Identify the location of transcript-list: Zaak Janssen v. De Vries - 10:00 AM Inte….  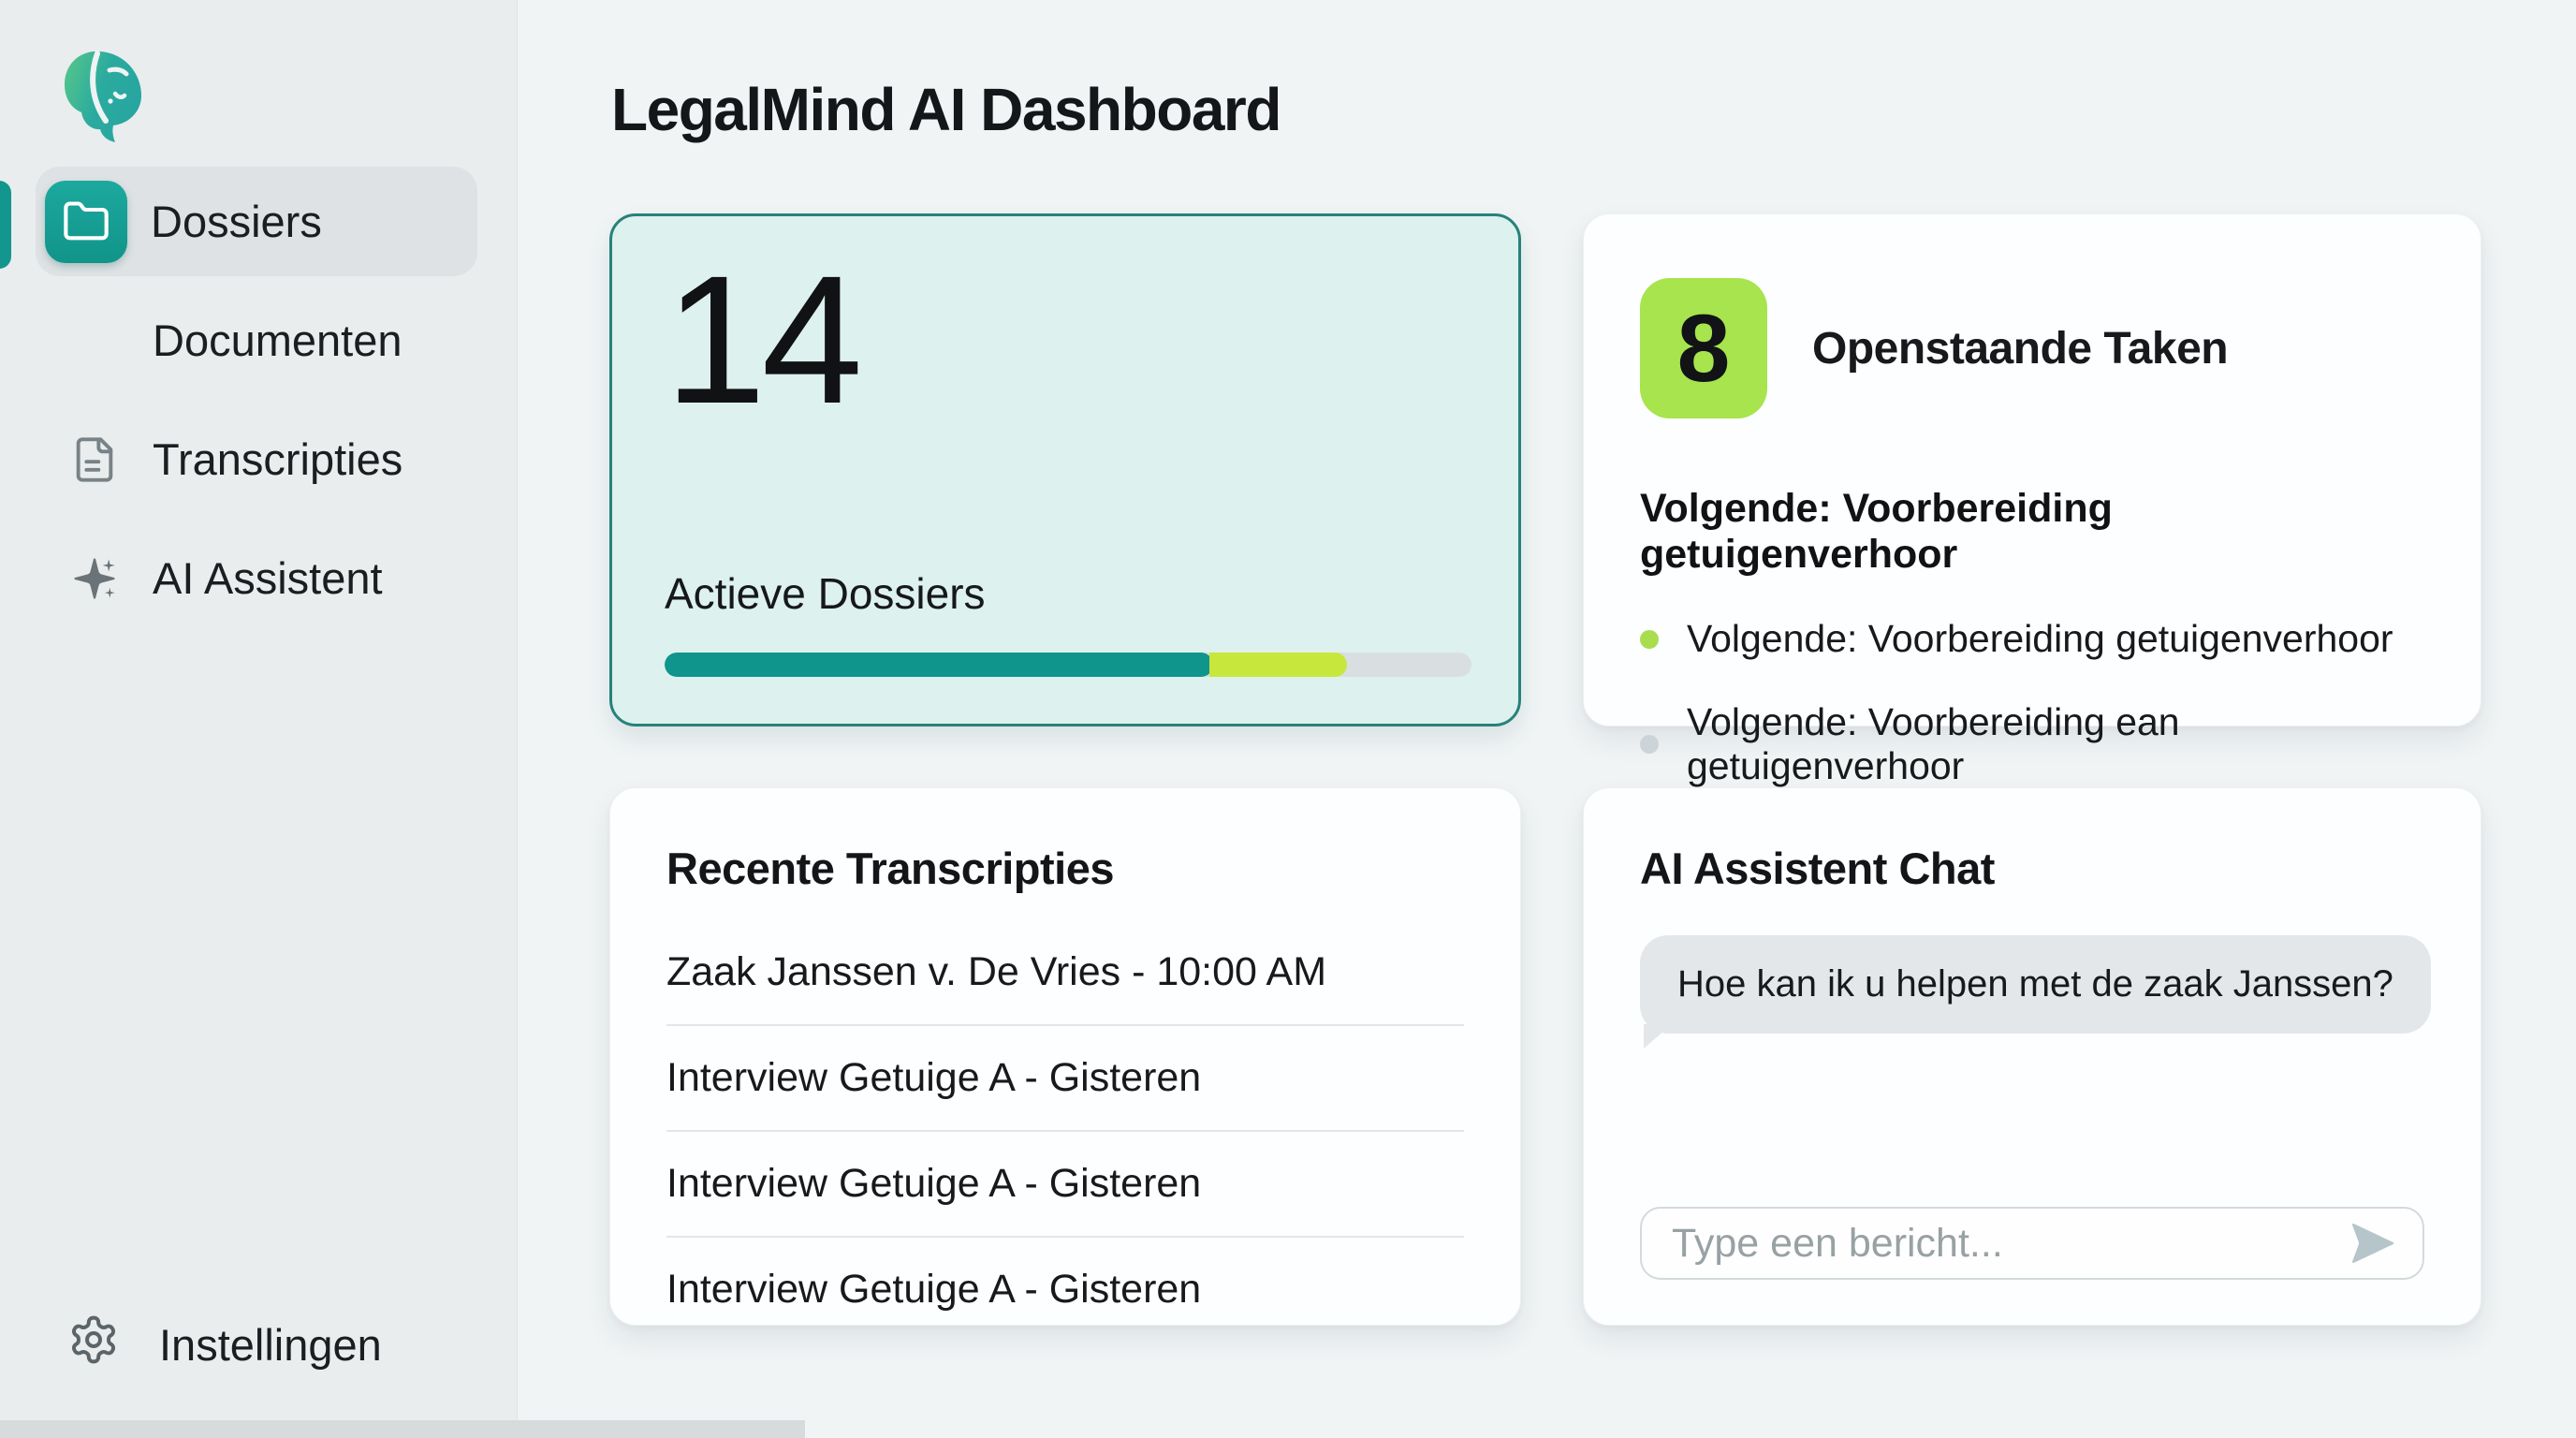
(1065, 1131).